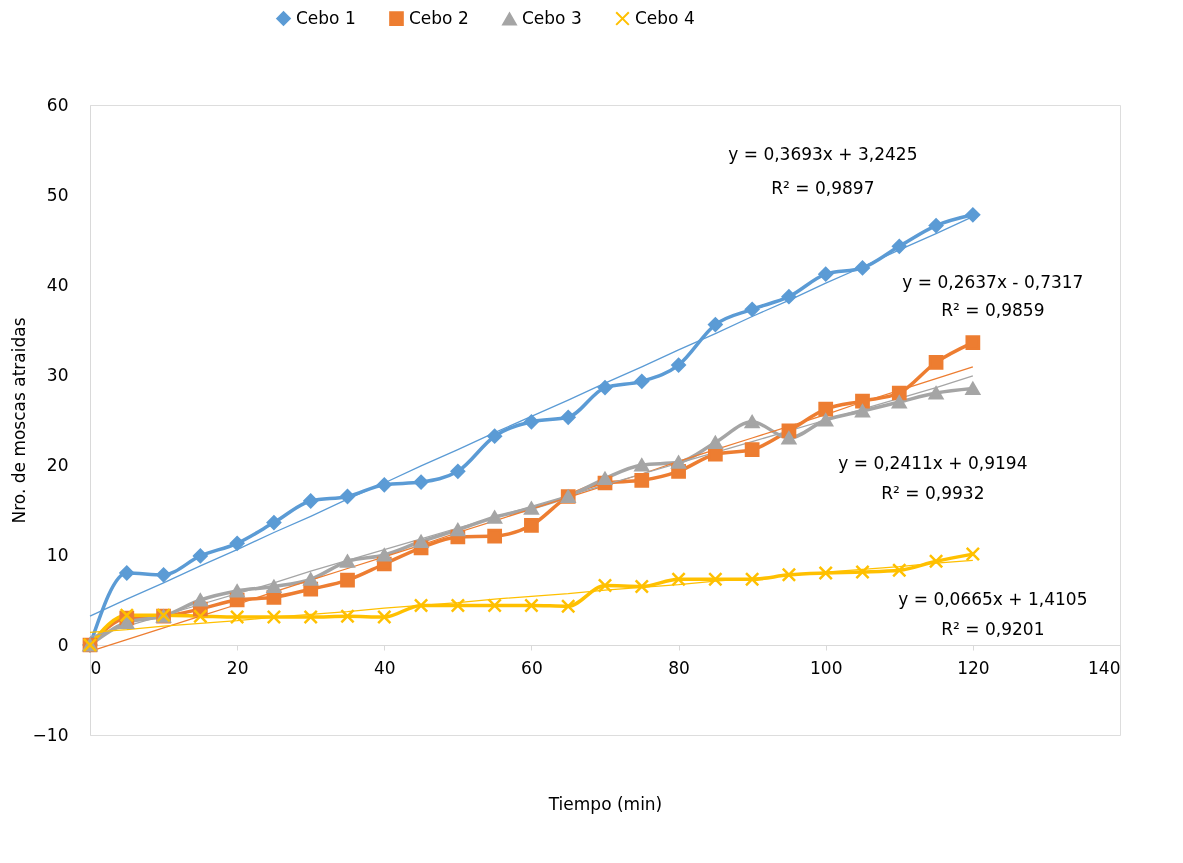 Image resolution: width=1183 pixels, height=863 pixels. I want to click on legend-label: Cebo 1, so click(326, 17).